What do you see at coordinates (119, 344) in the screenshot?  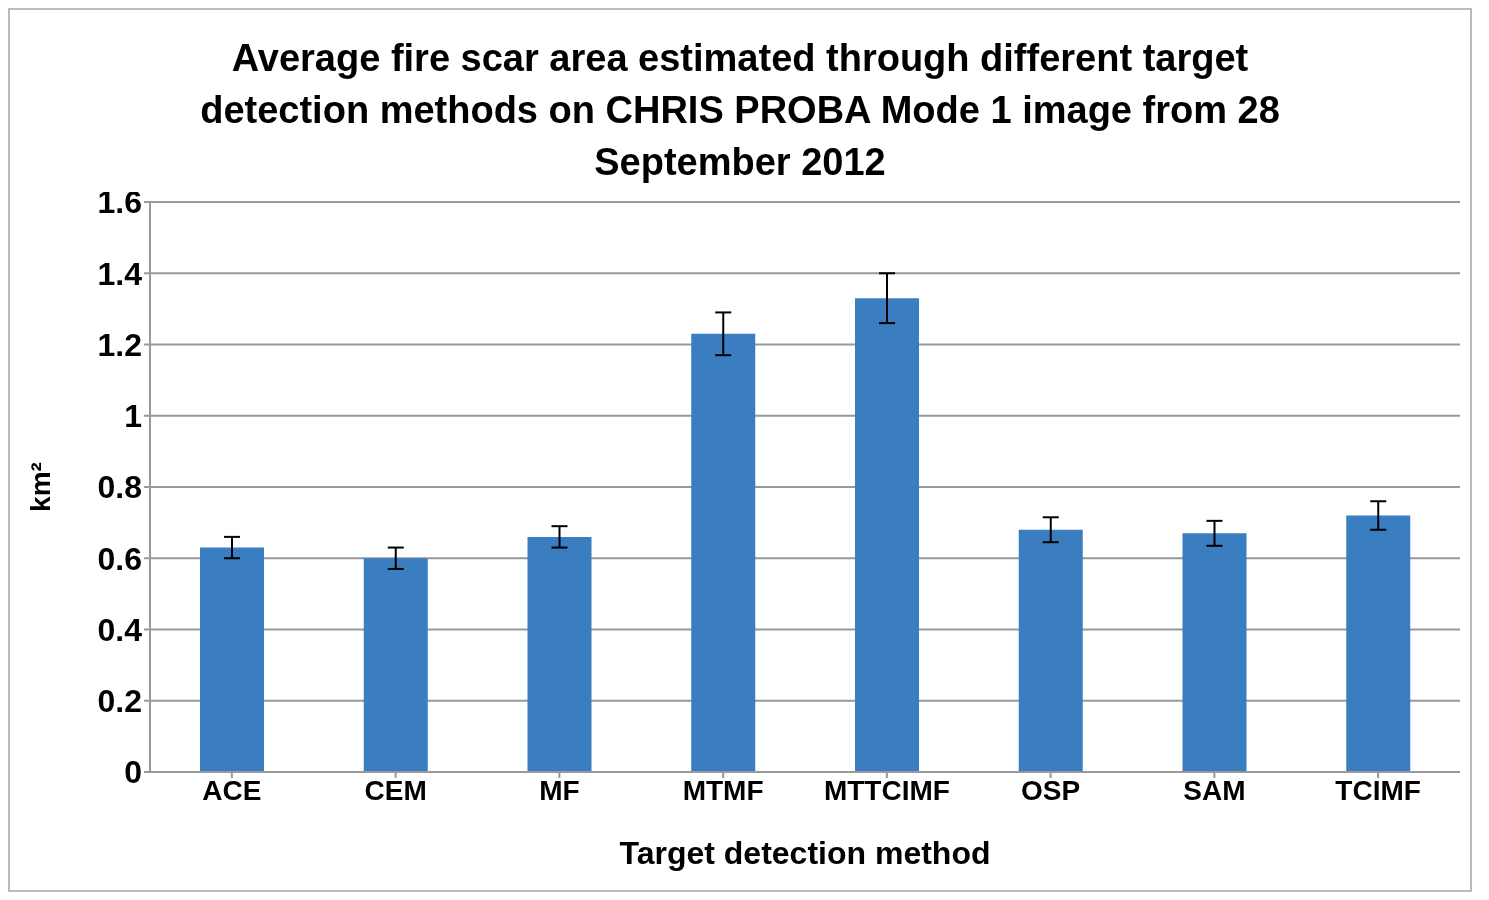 I see `y-tick-label: 1.2` at bounding box center [119, 344].